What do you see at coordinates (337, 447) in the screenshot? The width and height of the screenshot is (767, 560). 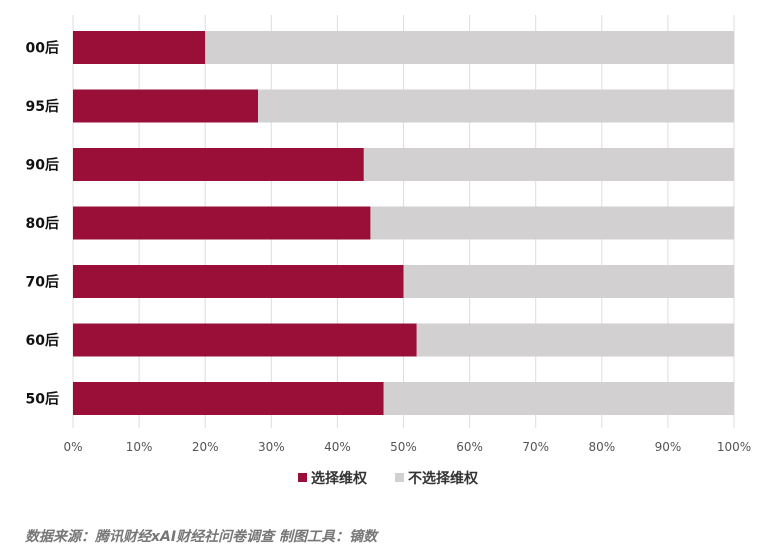 I see `x-tick-label: 40%` at bounding box center [337, 447].